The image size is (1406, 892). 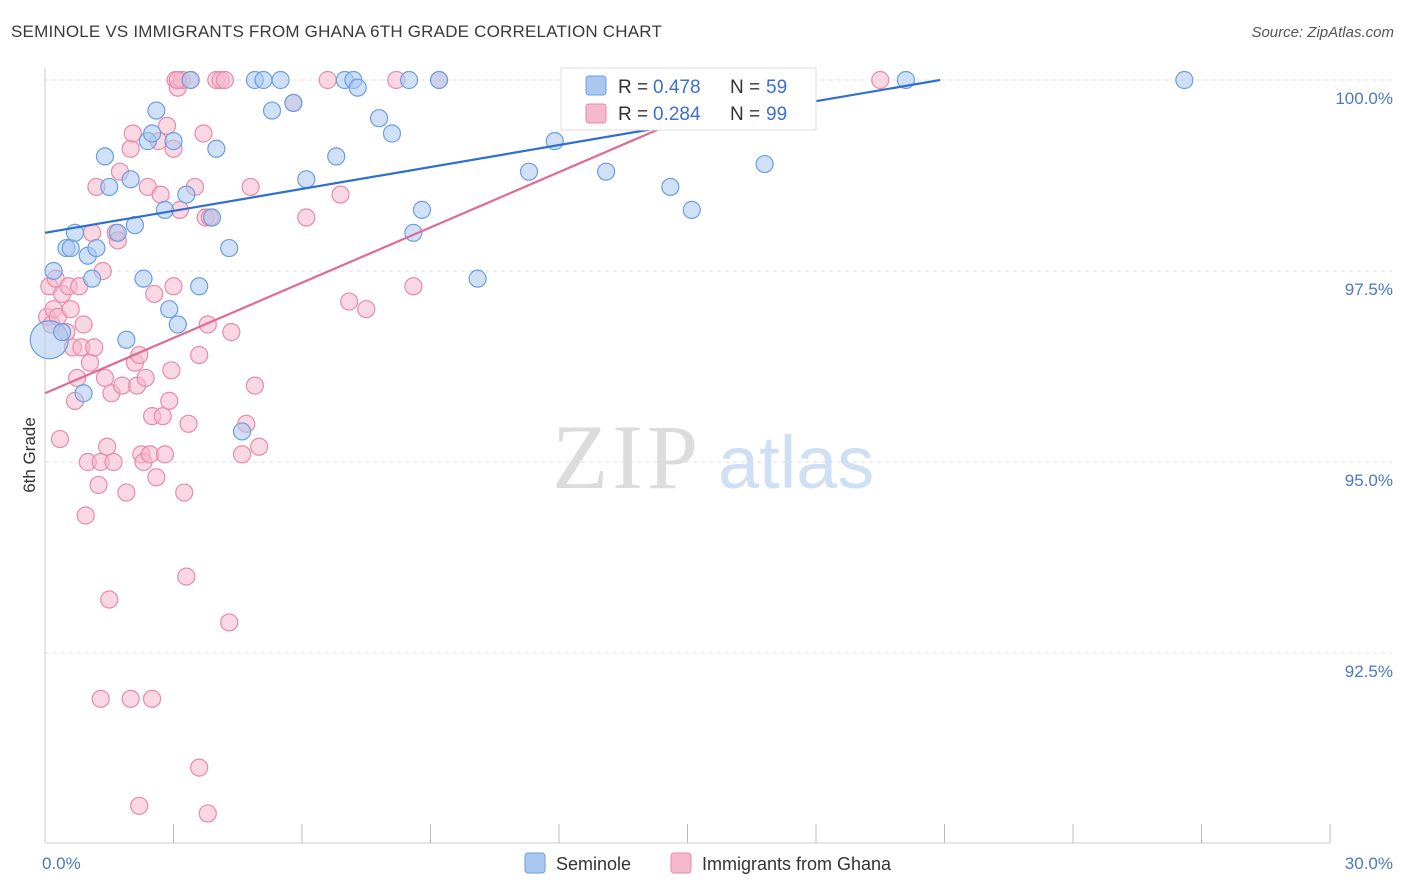 What do you see at coordinates (61, 863) in the screenshot?
I see `x-tick-label: 0.0%` at bounding box center [61, 863].